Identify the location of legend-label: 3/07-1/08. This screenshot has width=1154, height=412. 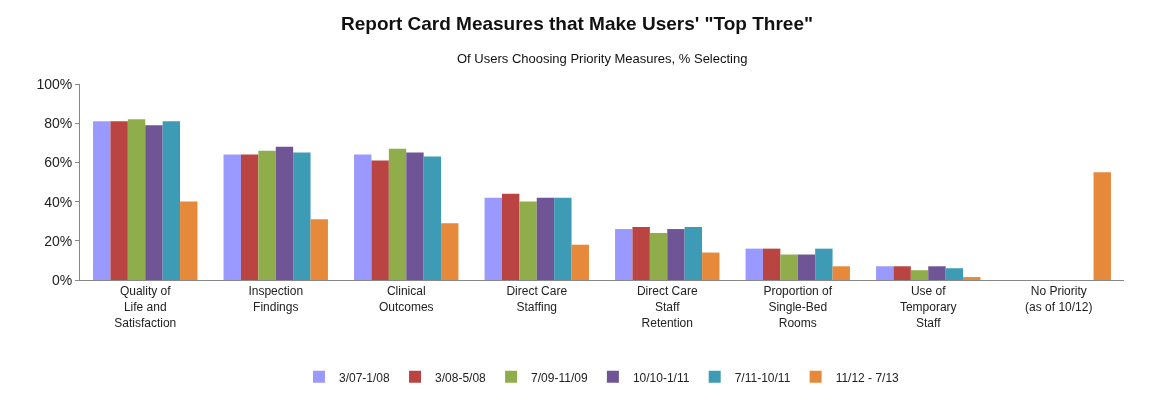
(365, 377).